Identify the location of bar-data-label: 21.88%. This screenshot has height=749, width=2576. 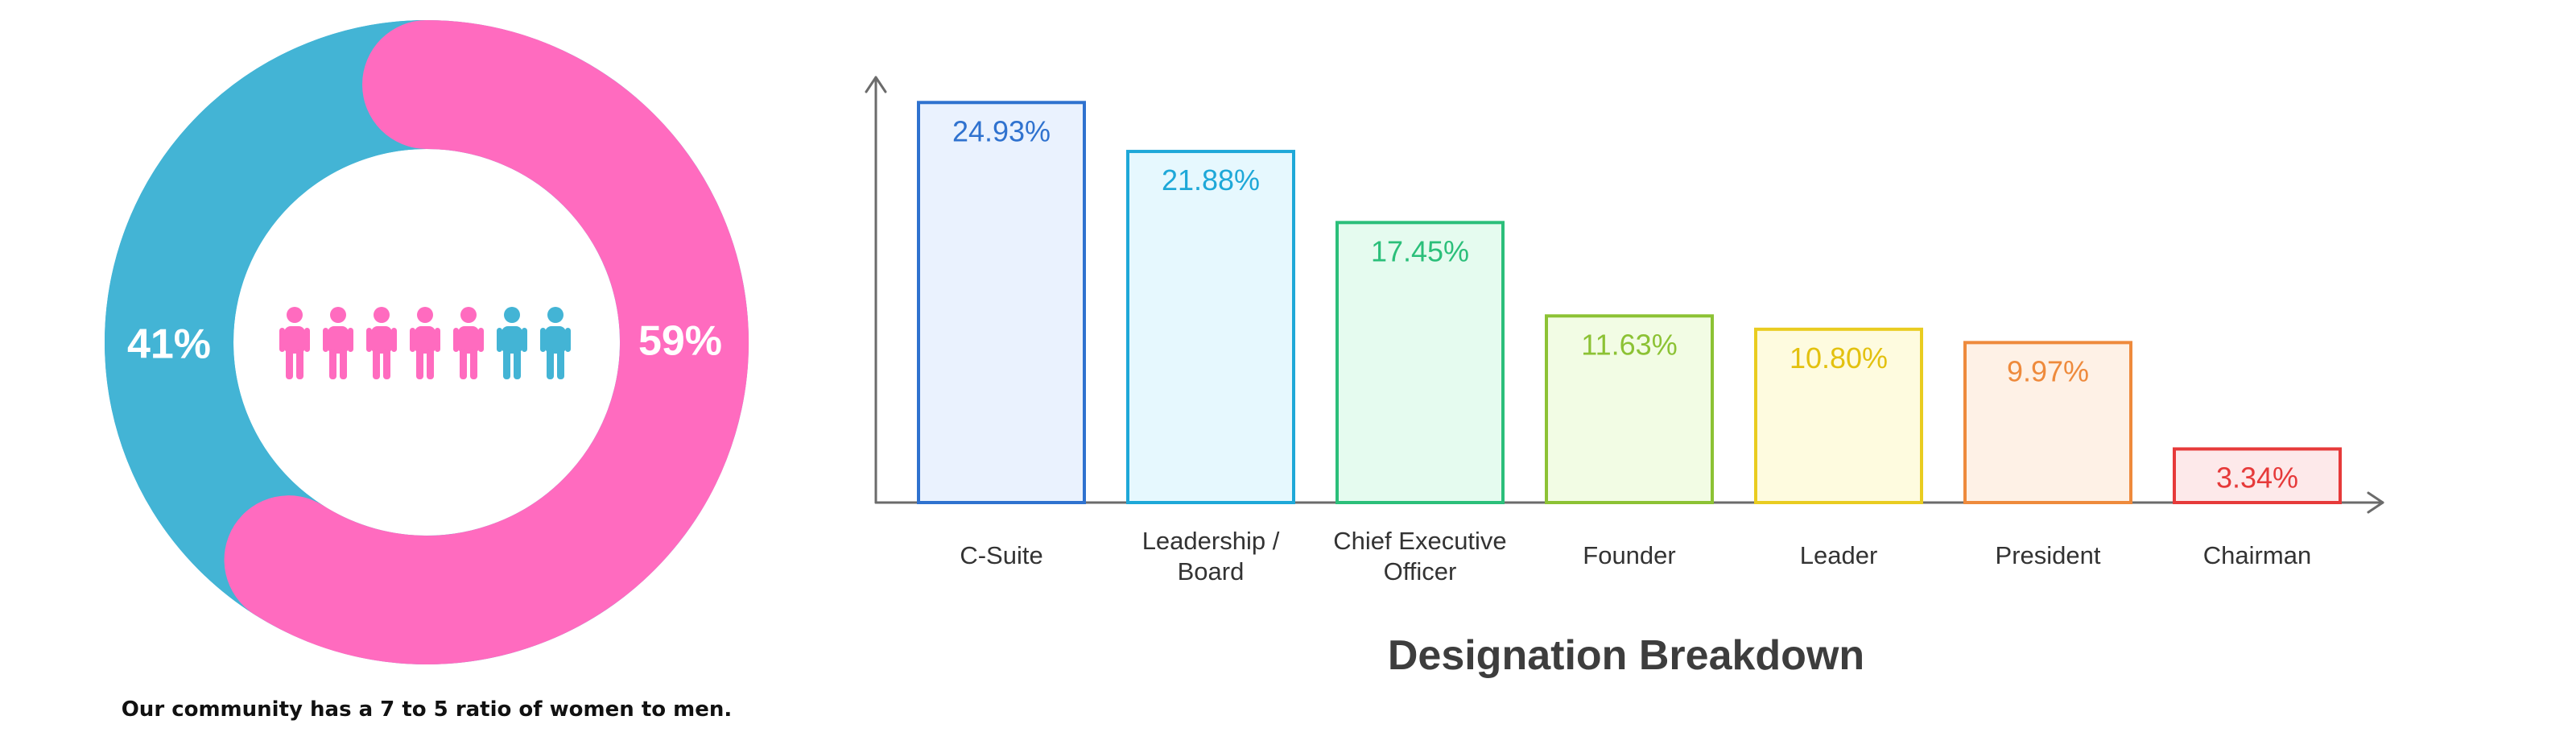
(1211, 180).